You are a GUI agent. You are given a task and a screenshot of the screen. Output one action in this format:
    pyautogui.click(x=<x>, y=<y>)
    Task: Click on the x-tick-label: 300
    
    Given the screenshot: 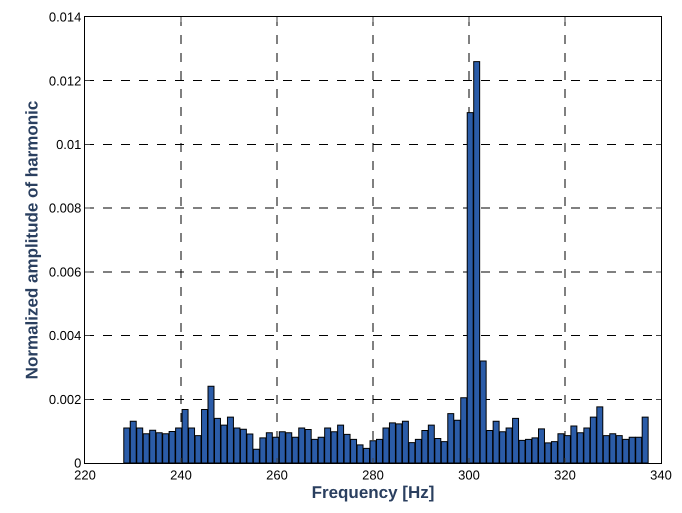 What is the action you would take?
    pyautogui.click(x=469, y=475)
    